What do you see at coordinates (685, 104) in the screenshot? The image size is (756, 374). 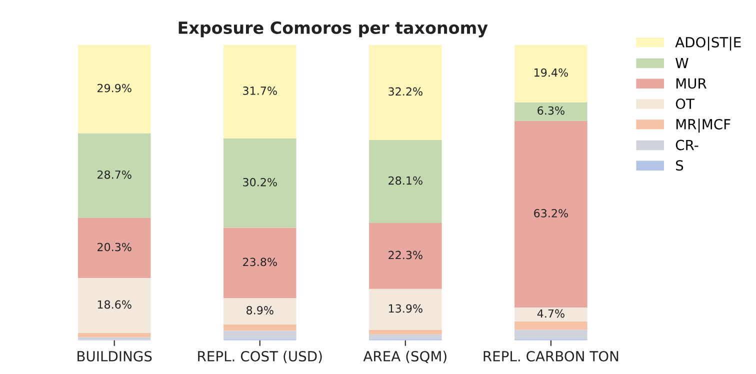 I see `legend-label: OT` at bounding box center [685, 104].